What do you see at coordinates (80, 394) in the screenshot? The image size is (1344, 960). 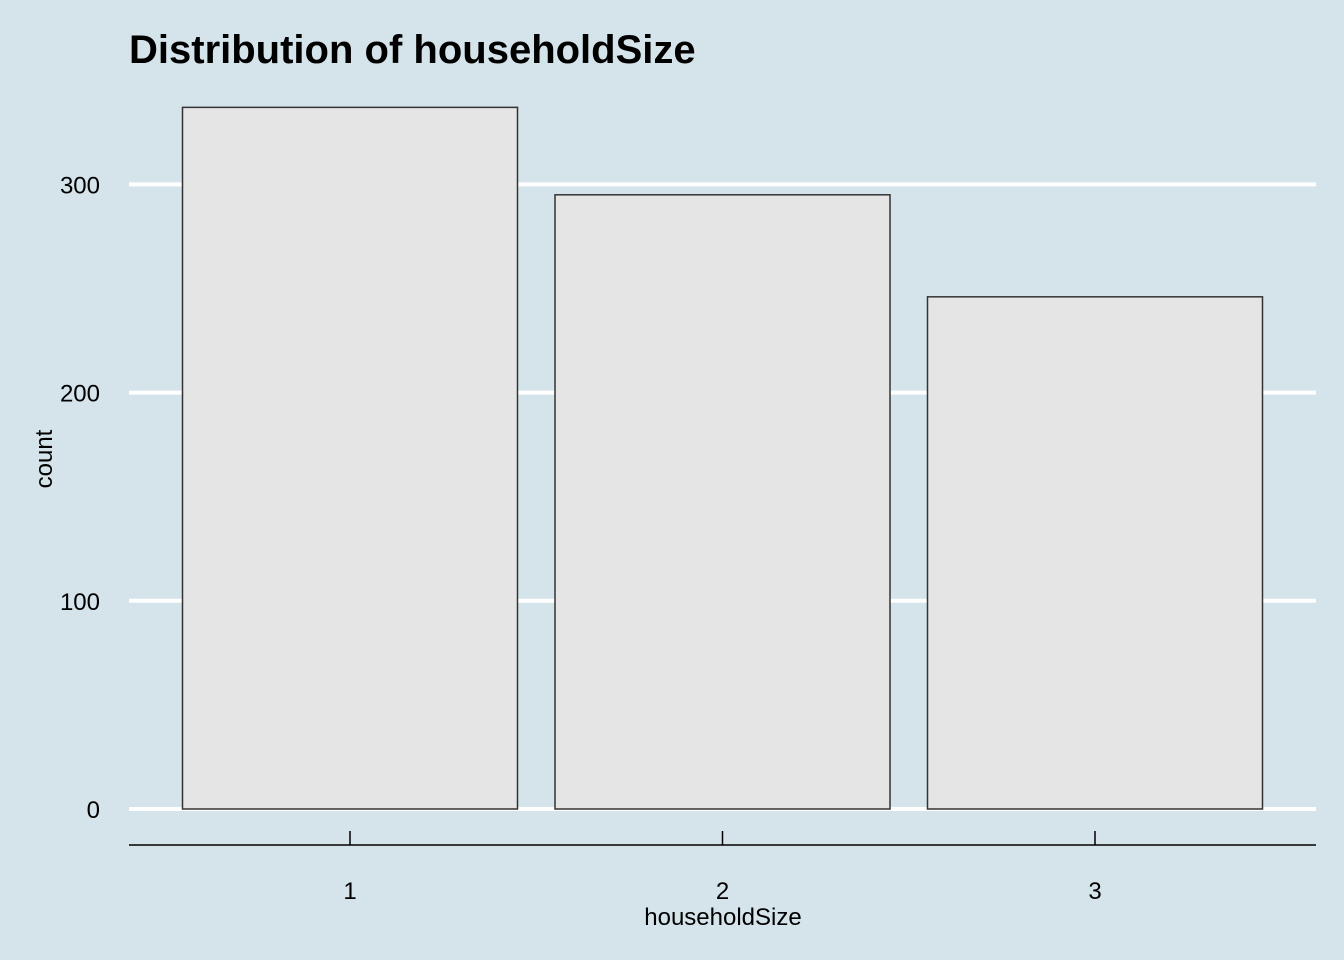 I see `y-tick-label-200: 200` at bounding box center [80, 394].